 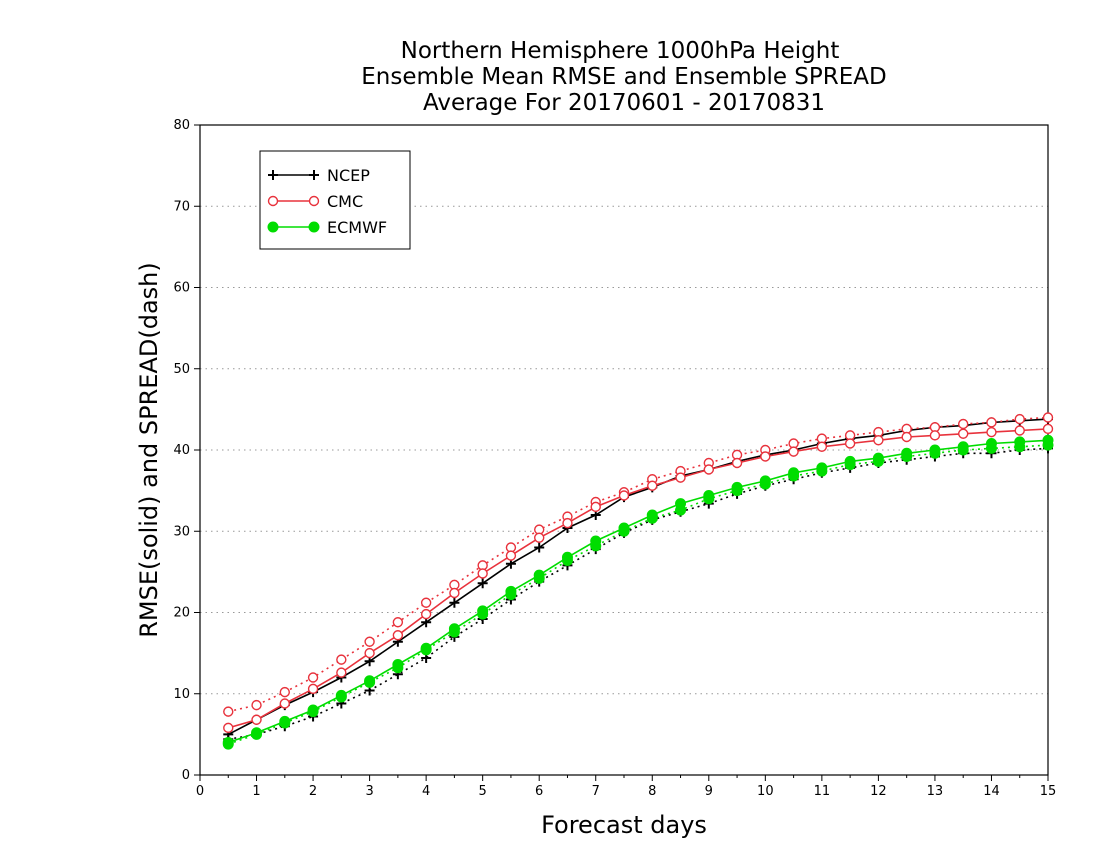 What do you see at coordinates (181, 694) in the screenshot?
I see `y-tick-label-10: 10` at bounding box center [181, 694].